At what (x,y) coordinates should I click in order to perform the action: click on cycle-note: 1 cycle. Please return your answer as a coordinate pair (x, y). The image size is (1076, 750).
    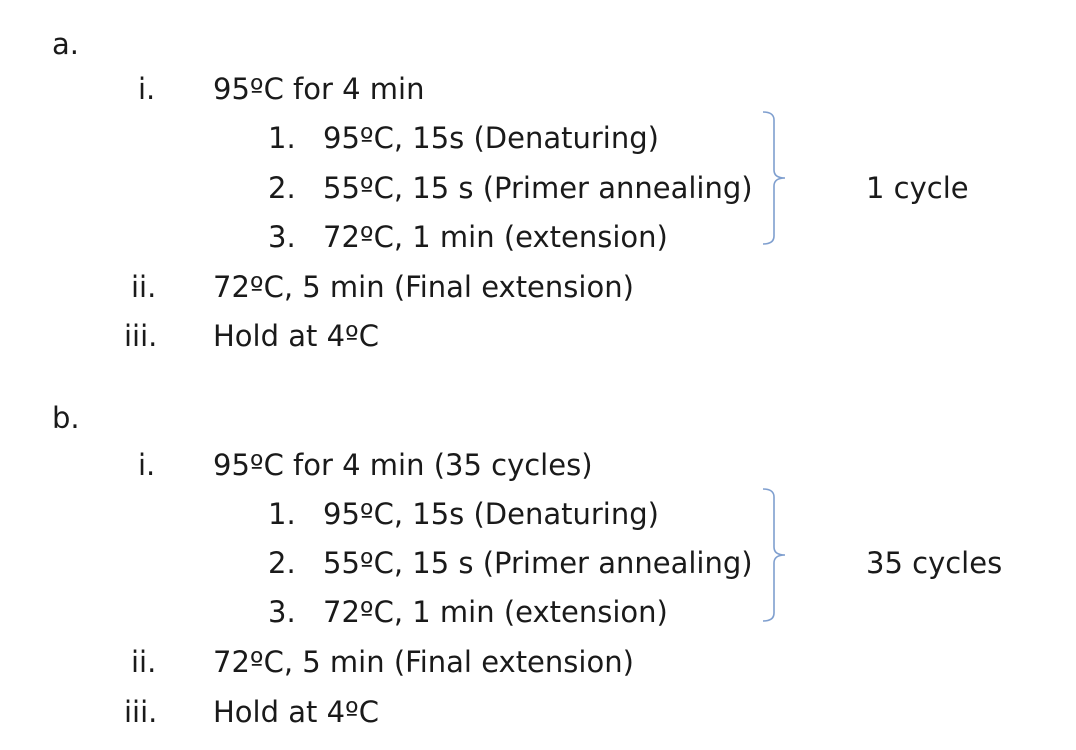
    Looking at the image, I should click on (917, 188).